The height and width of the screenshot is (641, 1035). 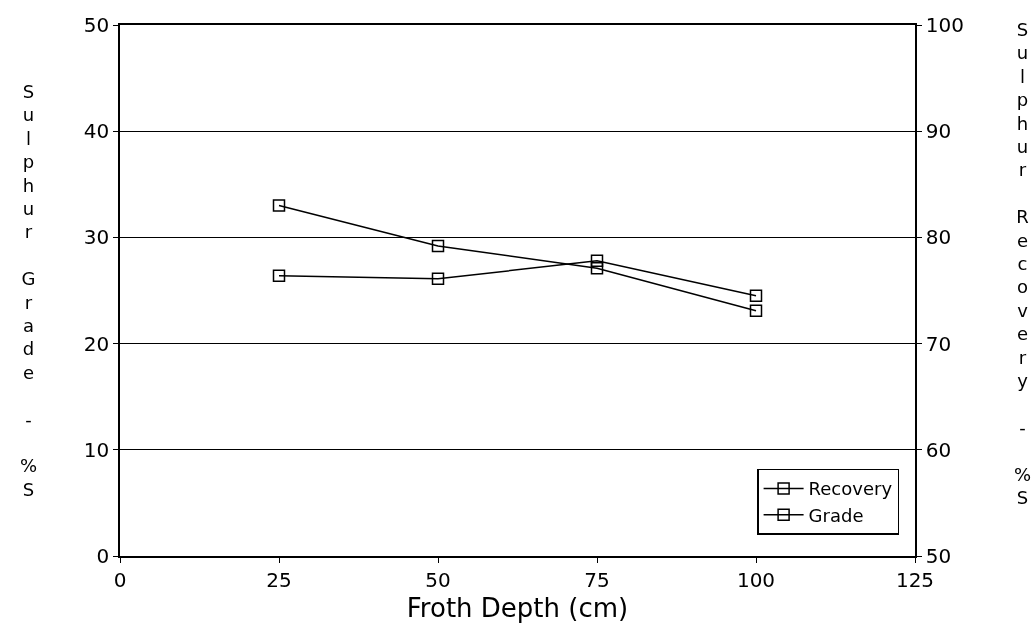 I want to click on x-tick-label: 100, so click(x=756, y=579).